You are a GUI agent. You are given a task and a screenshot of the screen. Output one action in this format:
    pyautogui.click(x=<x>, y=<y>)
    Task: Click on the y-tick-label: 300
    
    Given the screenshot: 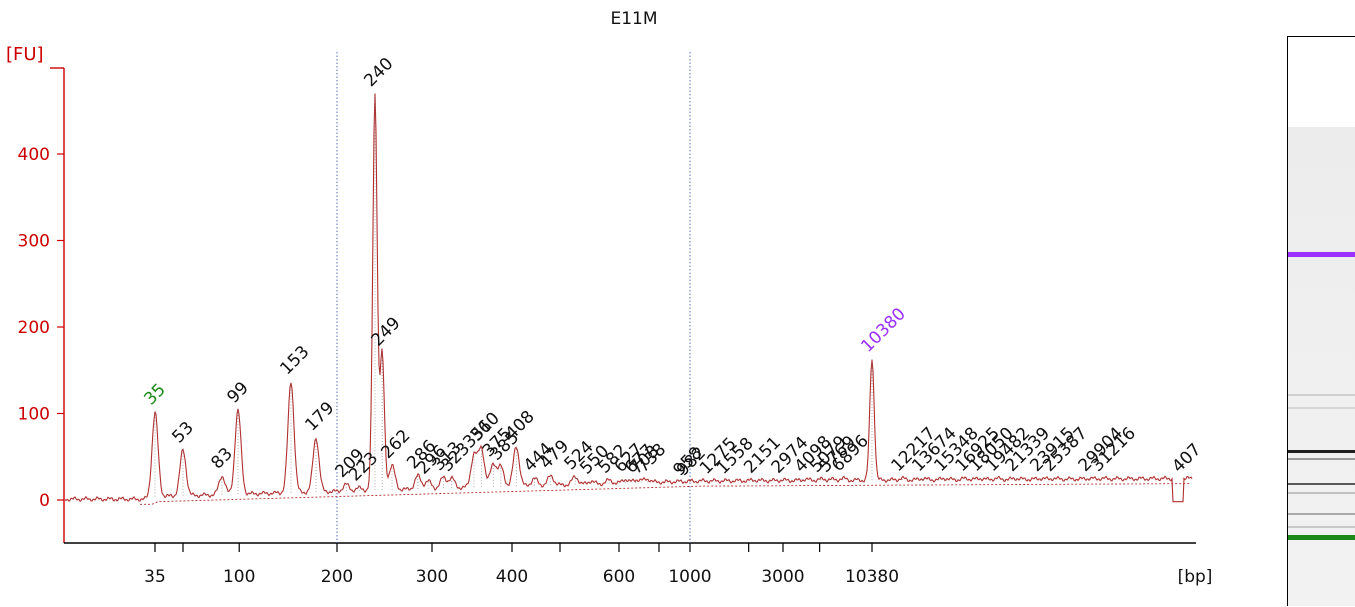 What is the action you would take?
    pyautogui.click(x=34, y=242)
    